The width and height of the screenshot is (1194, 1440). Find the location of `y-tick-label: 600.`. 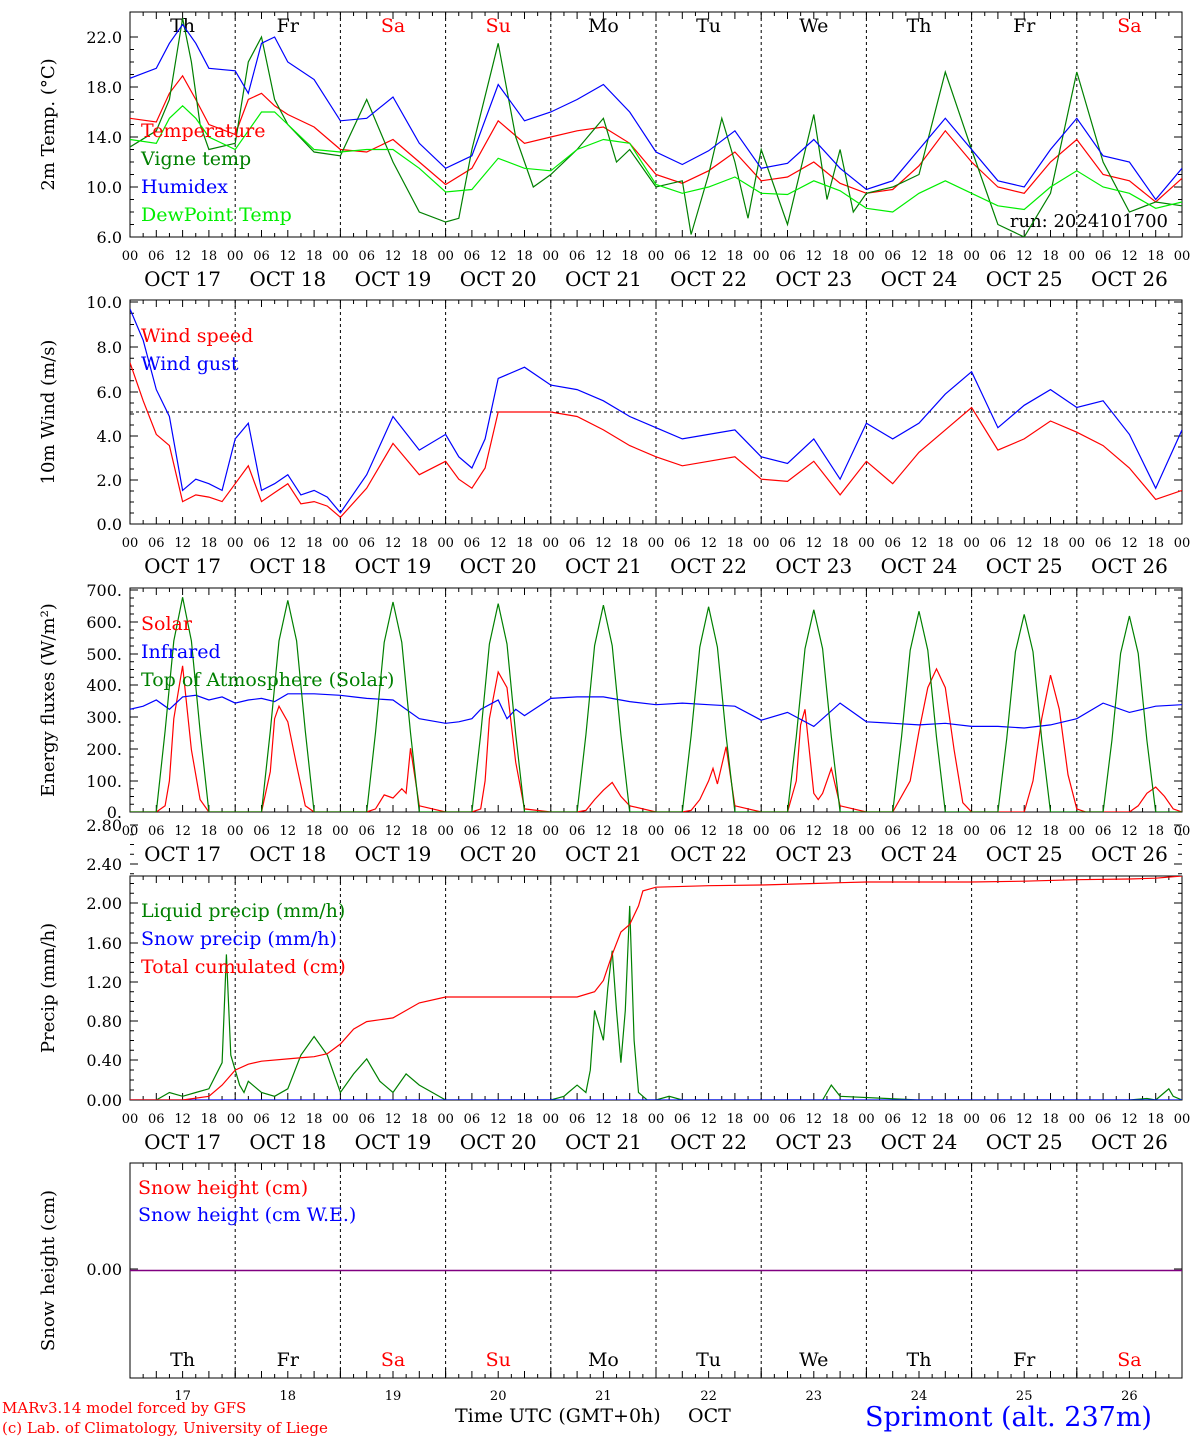

y-tick-label: 600. is located at coordinates (104, 622).